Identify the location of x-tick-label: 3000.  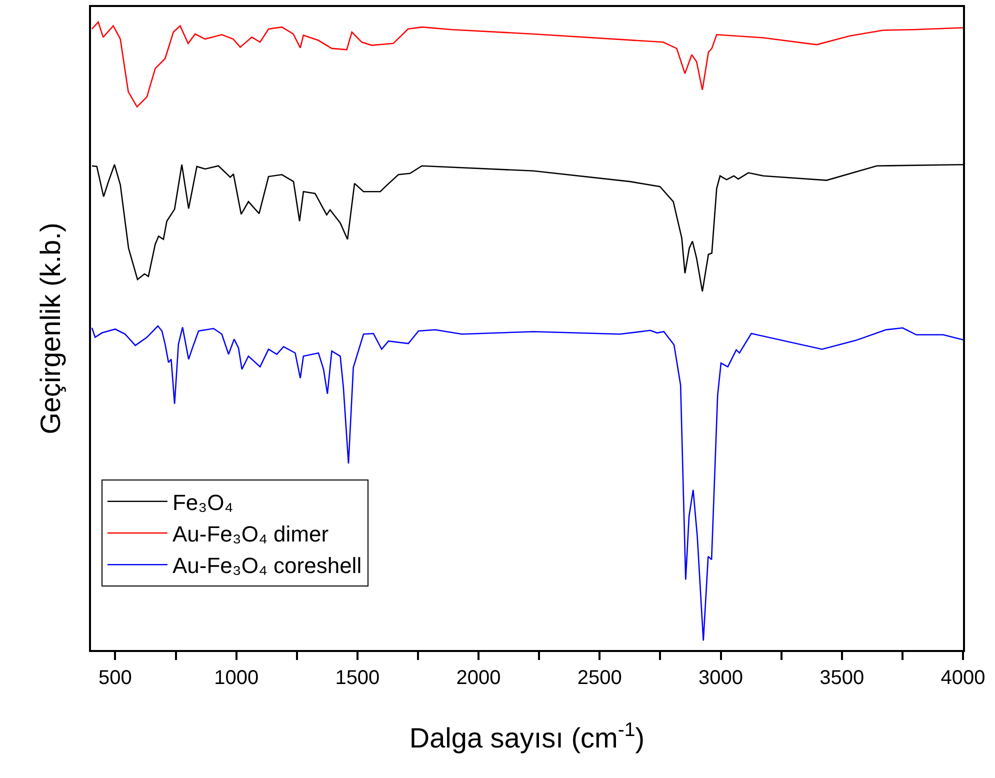
(721, 678).